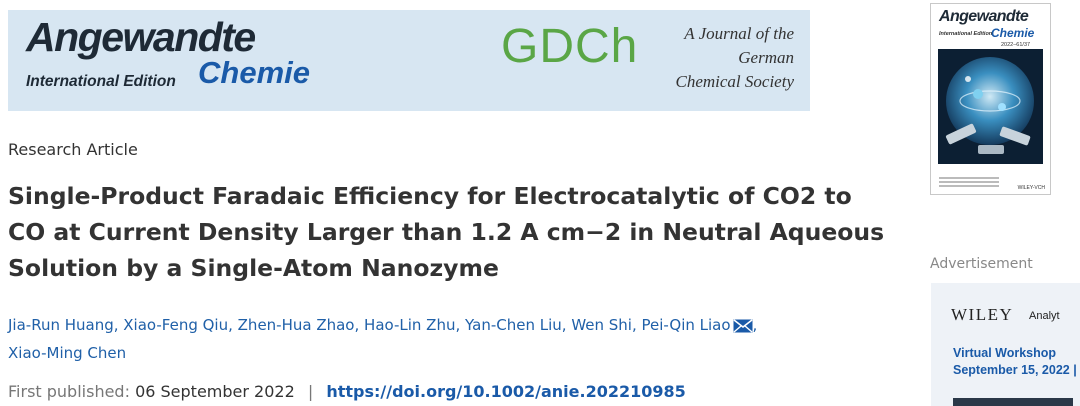  Describe the element at coordinates (410, 325) in the screenshot. I see `author-link: Hao-Lin Zhu` at that location.